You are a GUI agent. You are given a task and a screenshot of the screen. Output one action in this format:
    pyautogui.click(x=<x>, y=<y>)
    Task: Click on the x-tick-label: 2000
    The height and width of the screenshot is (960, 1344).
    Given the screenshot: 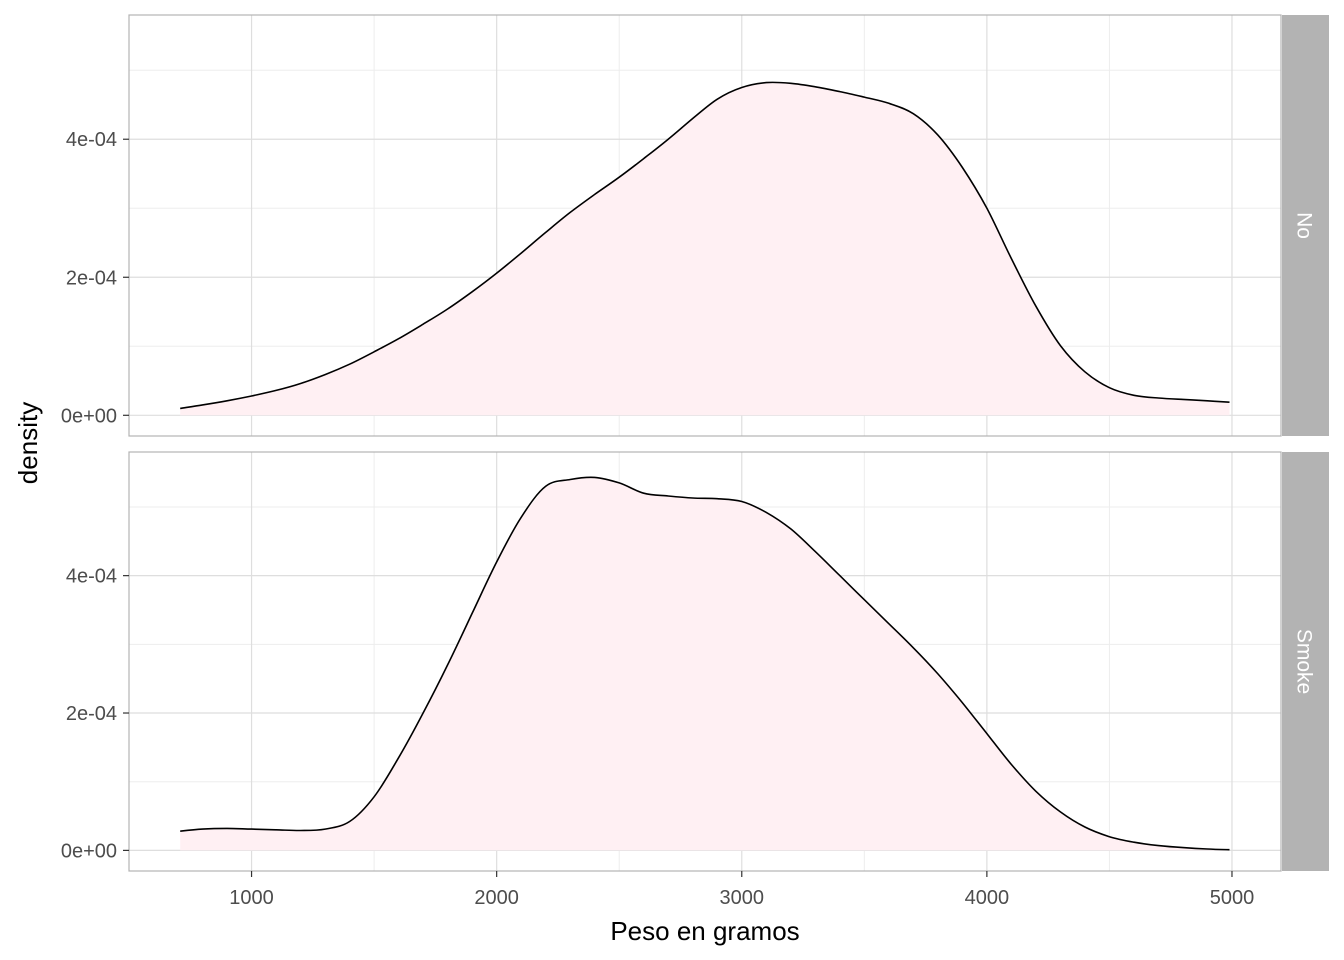 What is the action you would take?
    pyautogui.click(x=496, y=898)
    